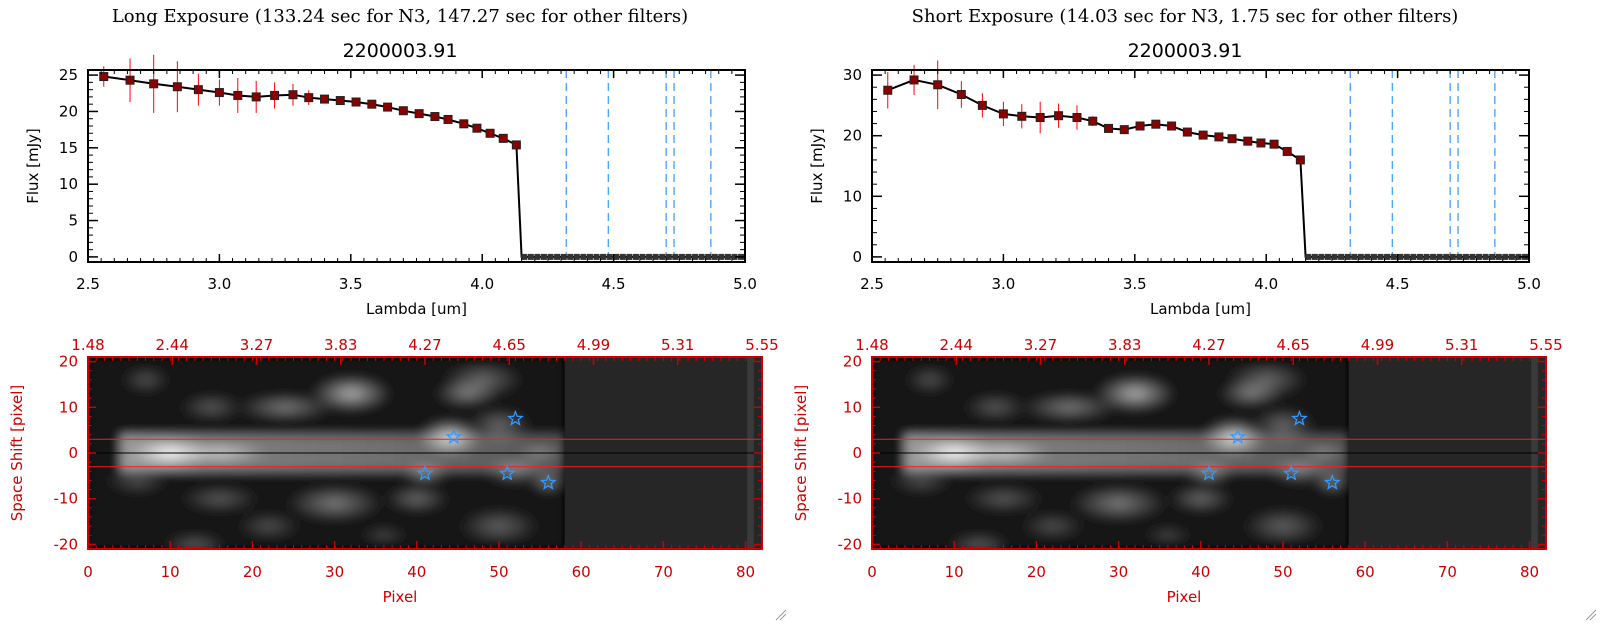 This screenshot has height=630, width=1600. What do you see at coordinates (400, 597) in the screenshot?
I see `x-axis-label: Pixel` at bounding box center [400, 597].